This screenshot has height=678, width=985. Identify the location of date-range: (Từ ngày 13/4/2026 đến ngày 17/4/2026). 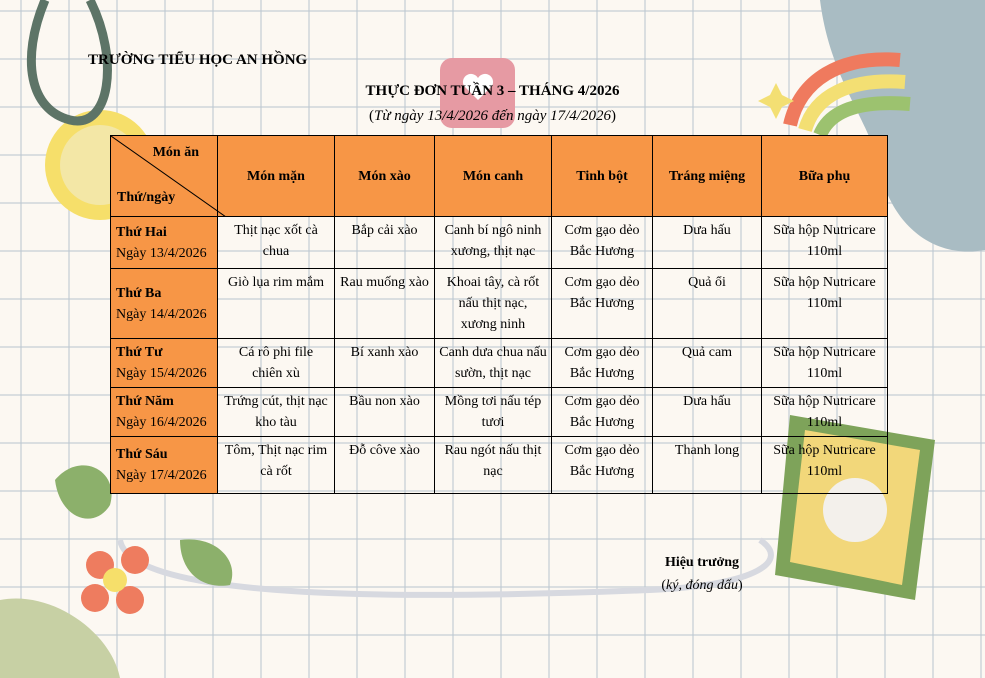
(492, 116).